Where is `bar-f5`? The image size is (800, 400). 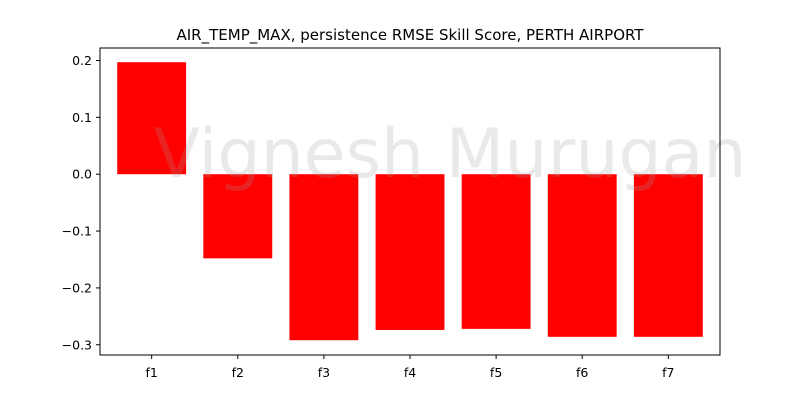 bar-f5 is located at coordinates (496, 251).